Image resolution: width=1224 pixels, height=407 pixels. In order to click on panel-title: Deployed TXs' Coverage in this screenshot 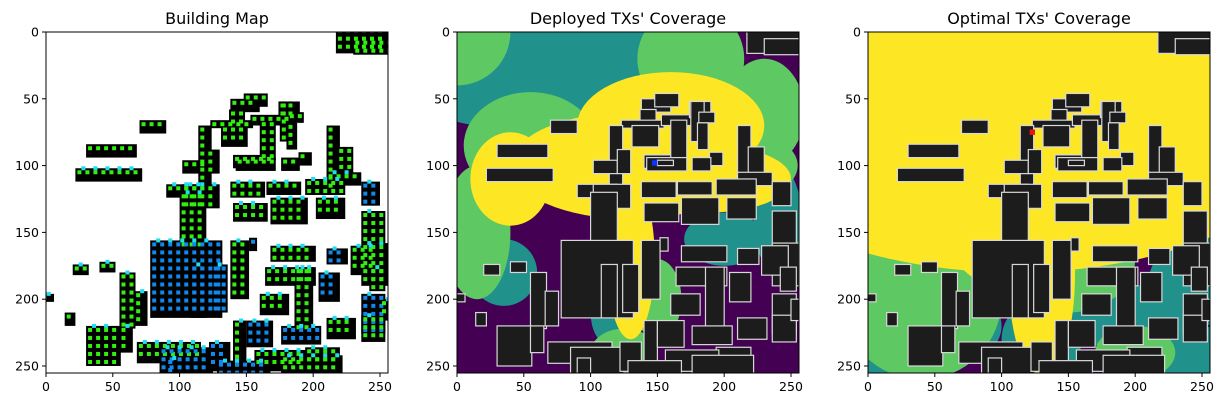, I will do `click(628, 18)`.